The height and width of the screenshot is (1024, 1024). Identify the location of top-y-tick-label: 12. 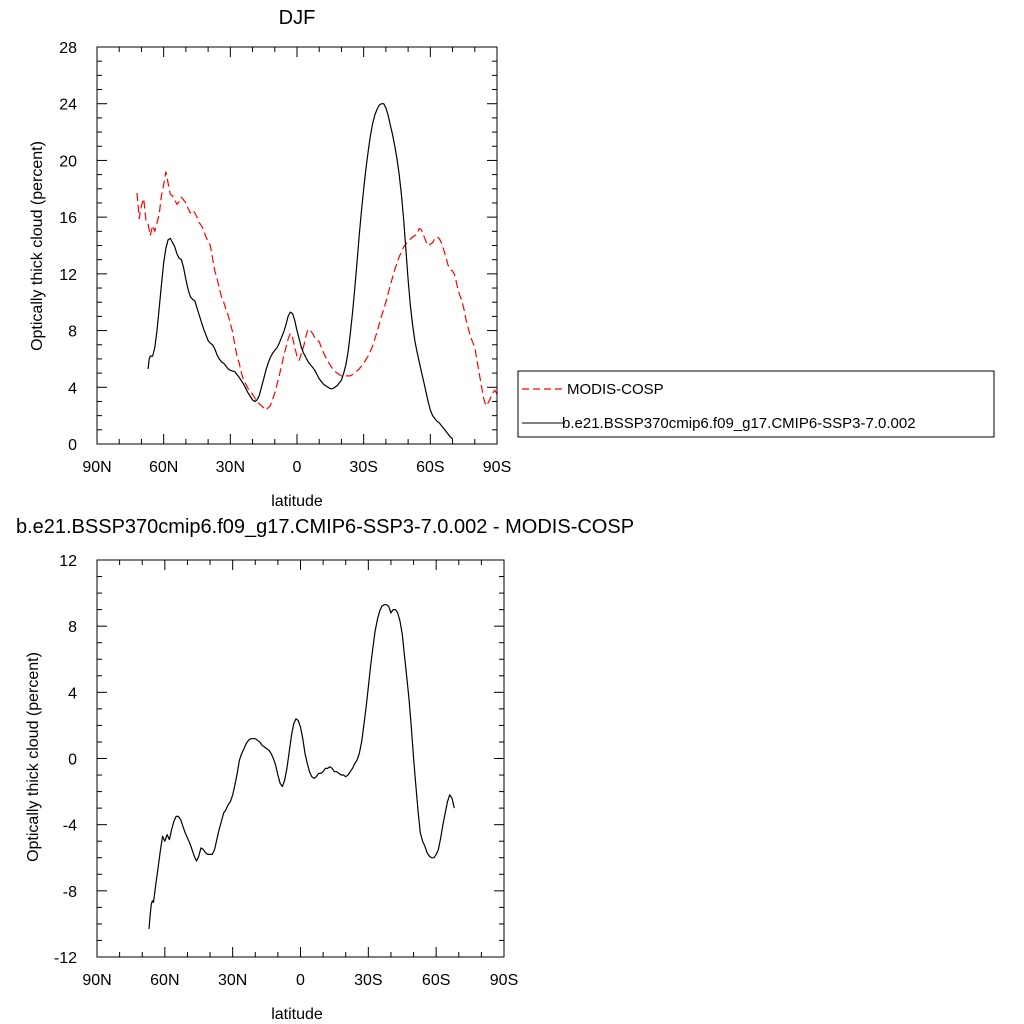
(68, 275).